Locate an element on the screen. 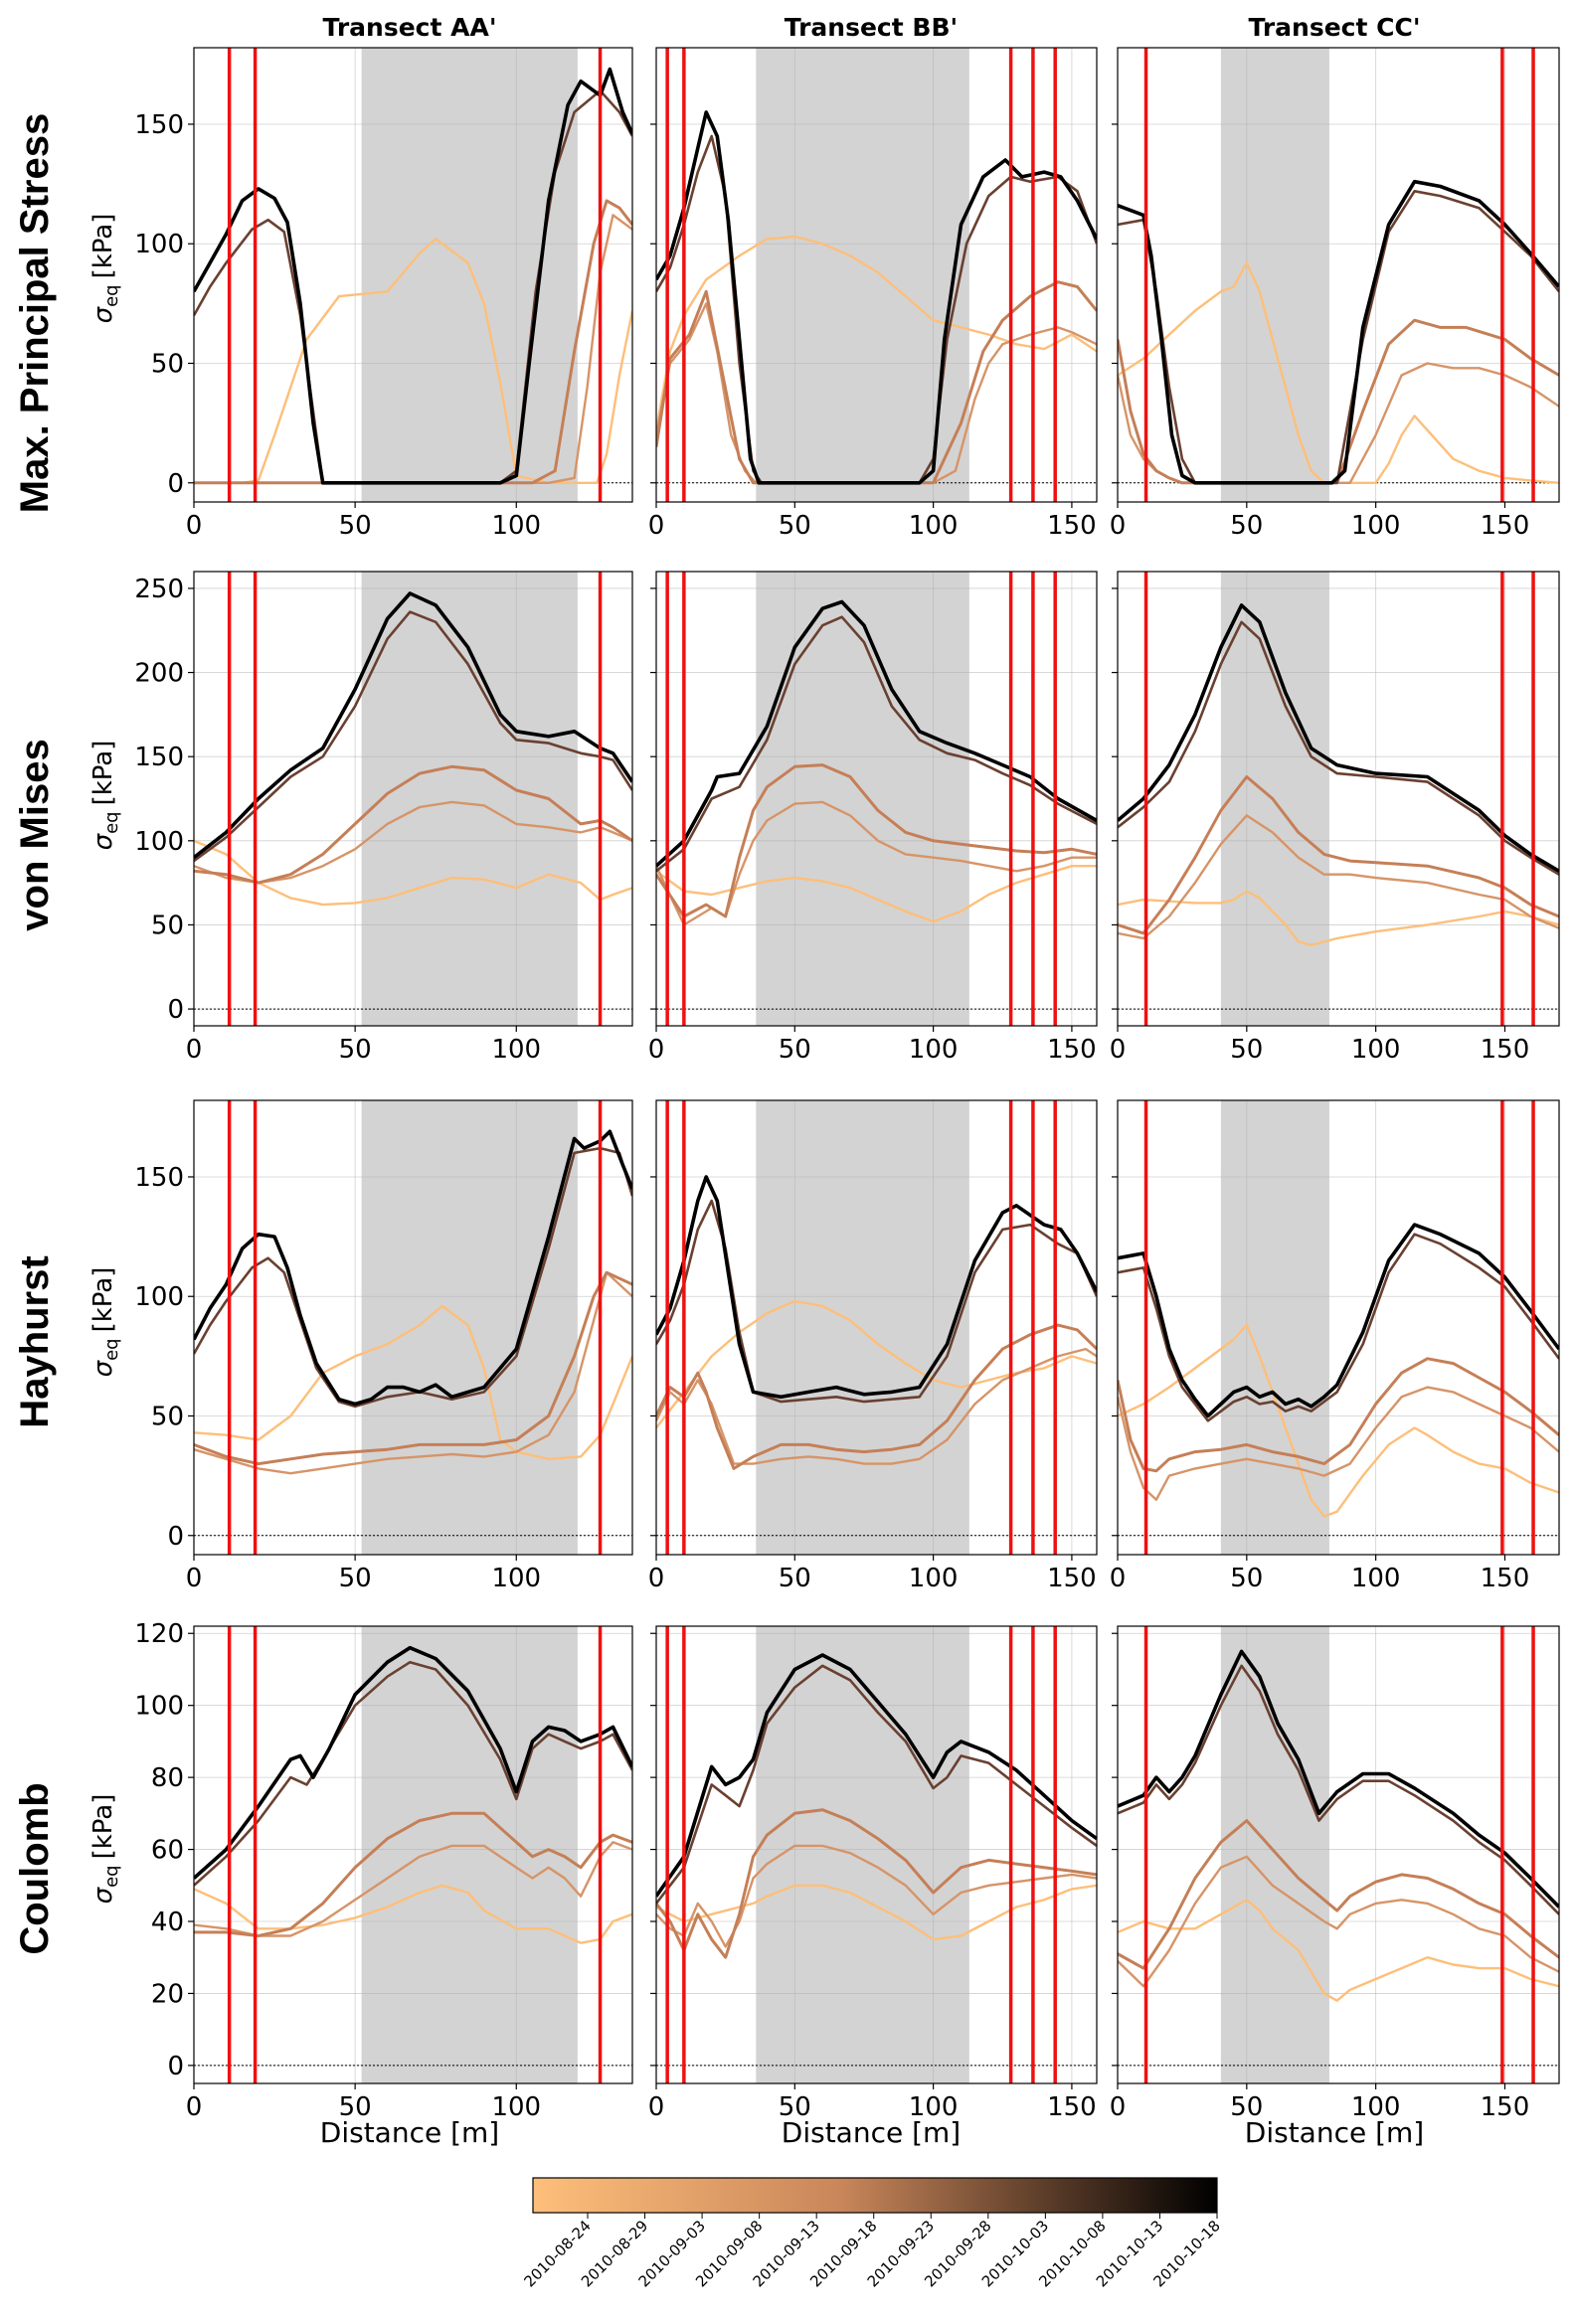 The height and width of the screenshot is (2324, 1575). column-title-cc: Transect CC' is located at coordinates (1335, 27).